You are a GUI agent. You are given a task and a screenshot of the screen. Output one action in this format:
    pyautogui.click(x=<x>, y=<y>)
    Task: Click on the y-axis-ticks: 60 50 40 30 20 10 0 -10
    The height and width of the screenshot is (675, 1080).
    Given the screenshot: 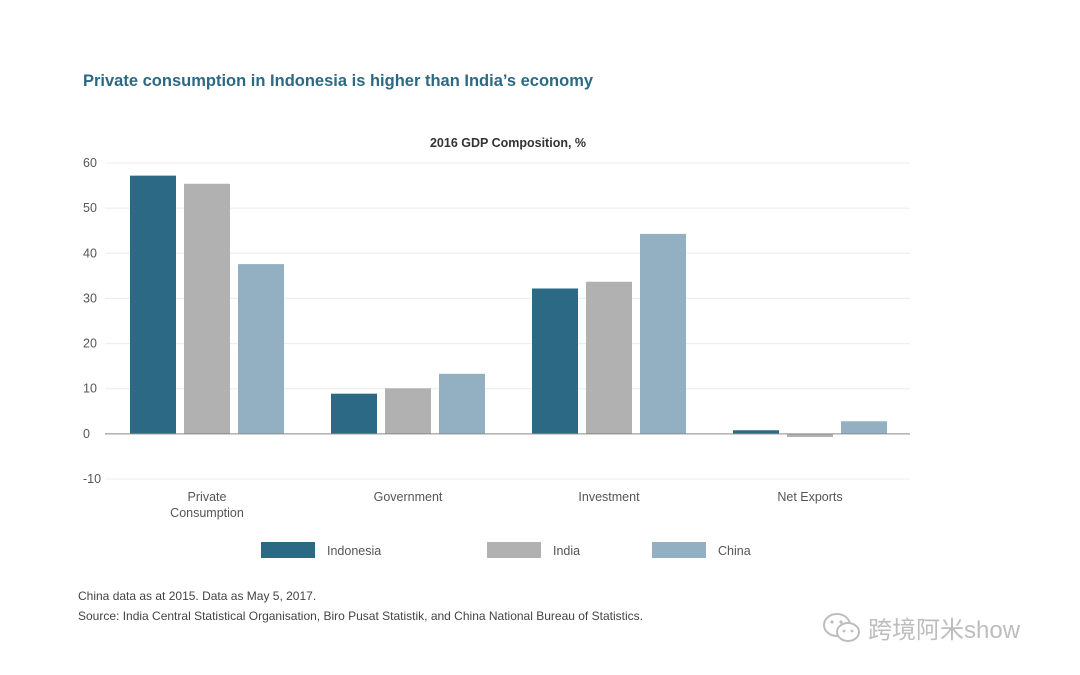 What is the action you would take?
    pyautogui.click(x=92, y=321)
    